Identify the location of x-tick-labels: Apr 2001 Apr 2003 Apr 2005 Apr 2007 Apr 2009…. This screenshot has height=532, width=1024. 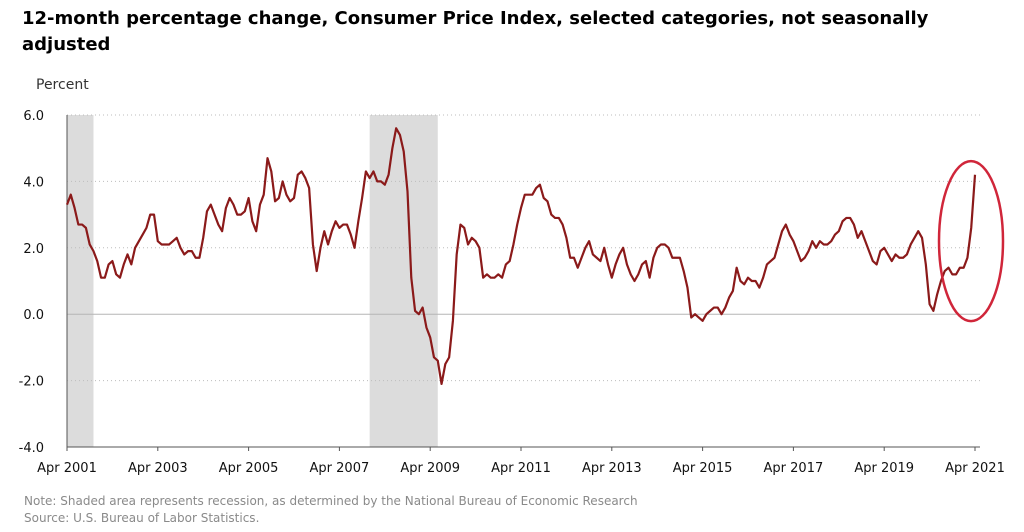
(521, 461).